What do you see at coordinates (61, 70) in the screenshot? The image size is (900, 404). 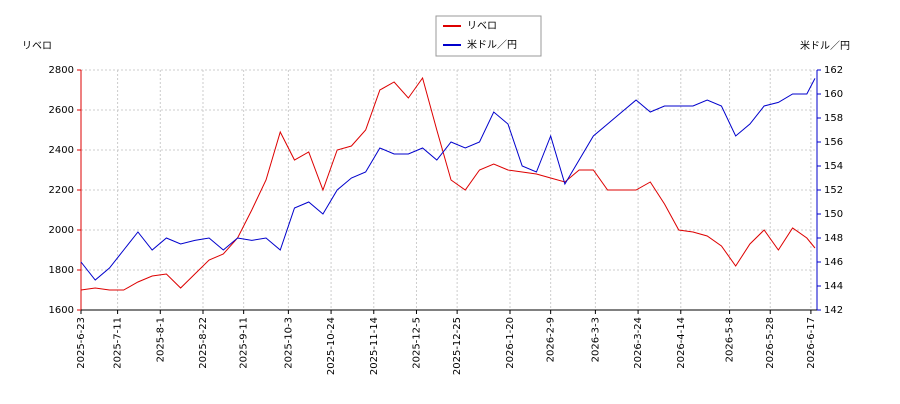 I see `y-tick-label: 2800` at bounding box center [61, 70].